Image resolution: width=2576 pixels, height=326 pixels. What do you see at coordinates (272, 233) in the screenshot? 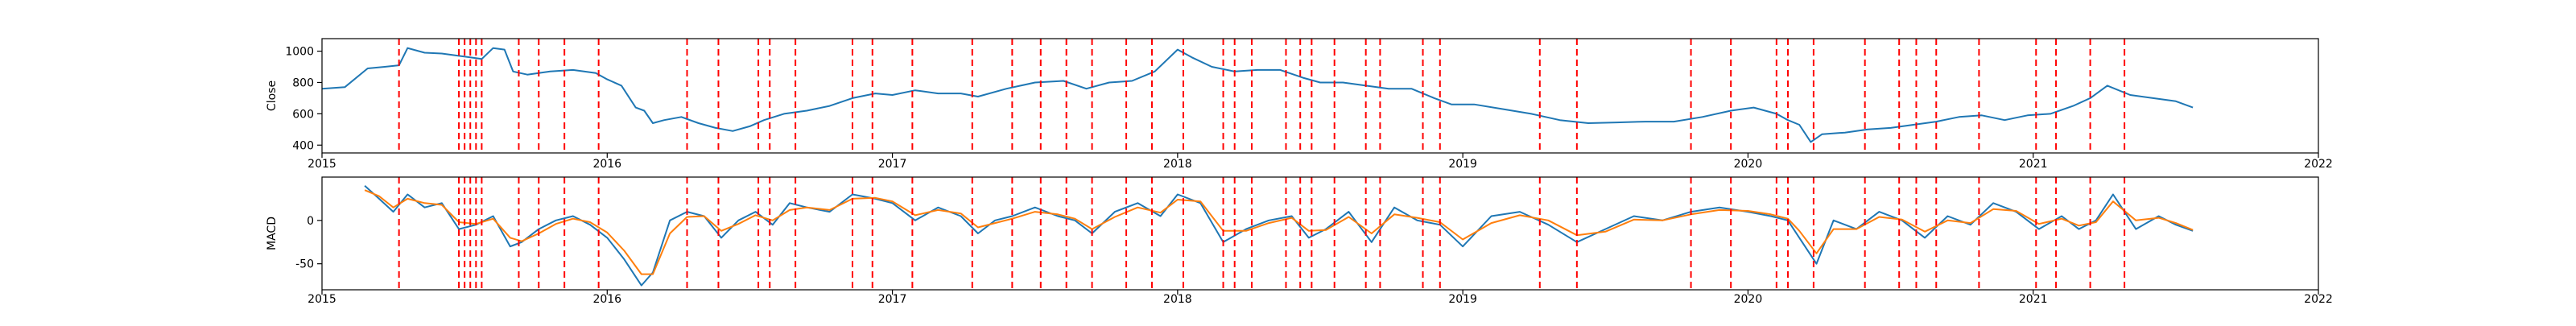
I see `y-axis-label: MACD` at bounding box center [272, 233].